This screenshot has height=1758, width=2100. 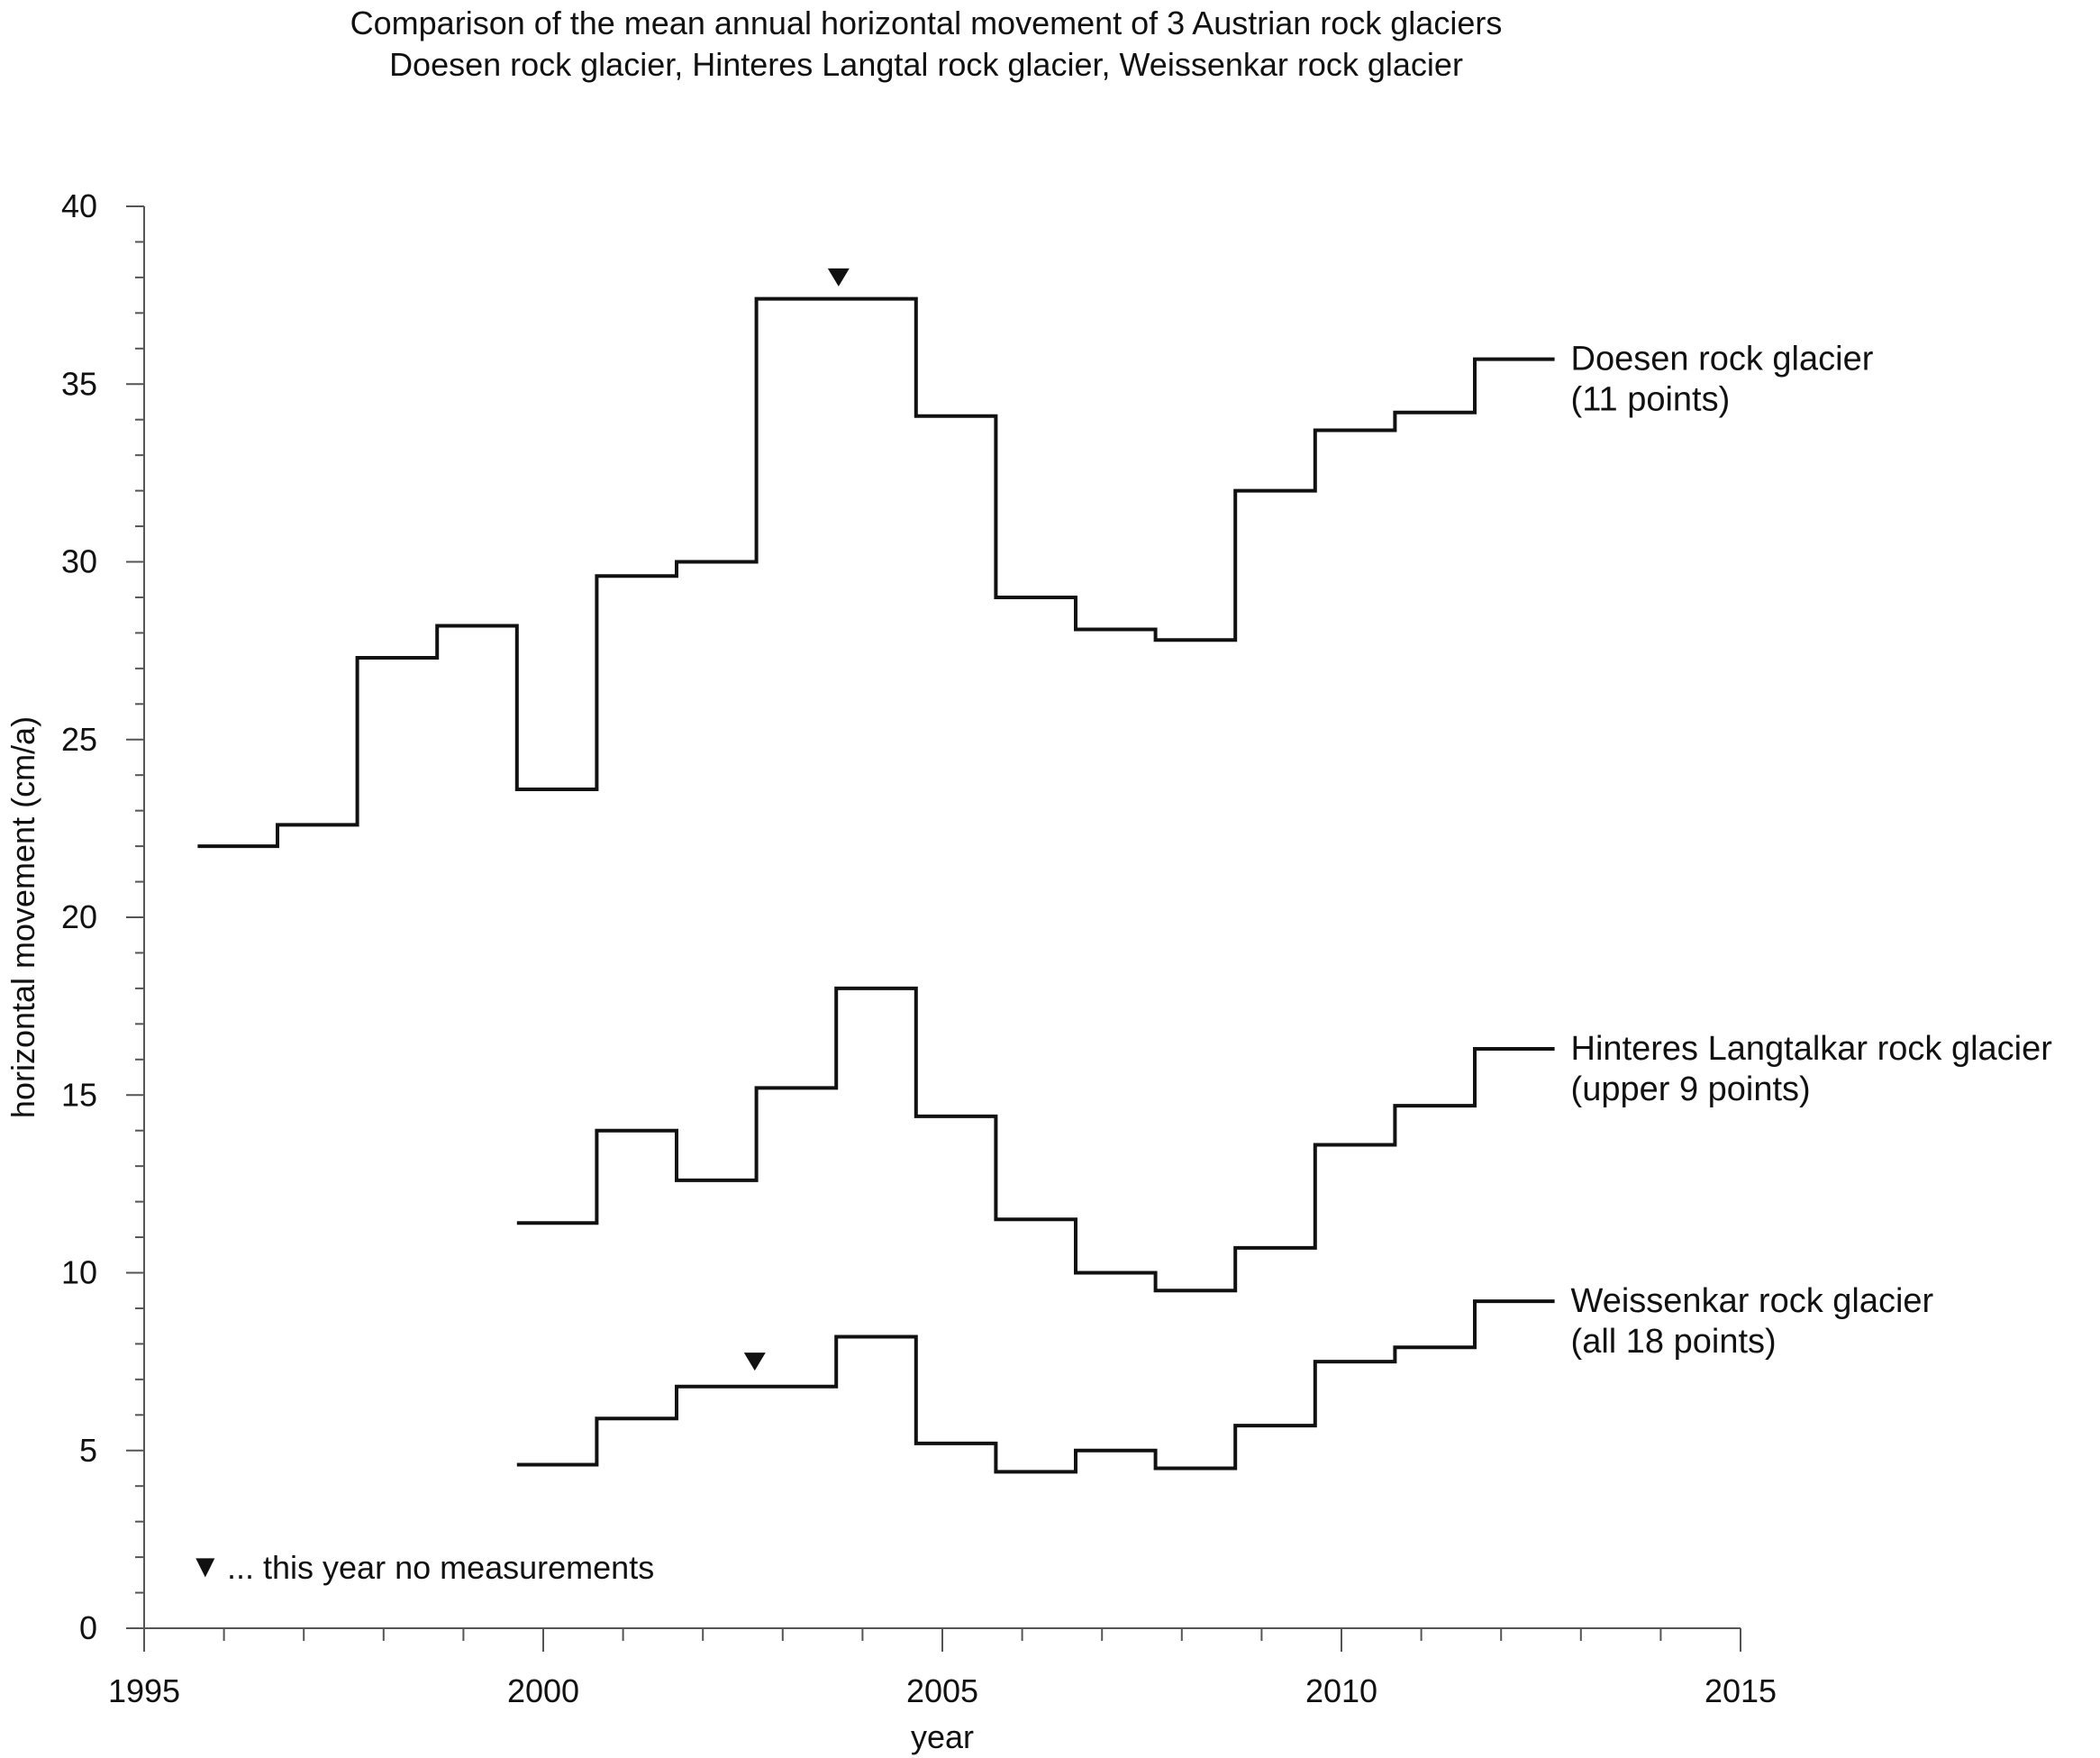 What do you see at coordinates (1651, 400) in the screenshot?
I see `series-label-points: (11 points)` at bounding box center [1651, 400].